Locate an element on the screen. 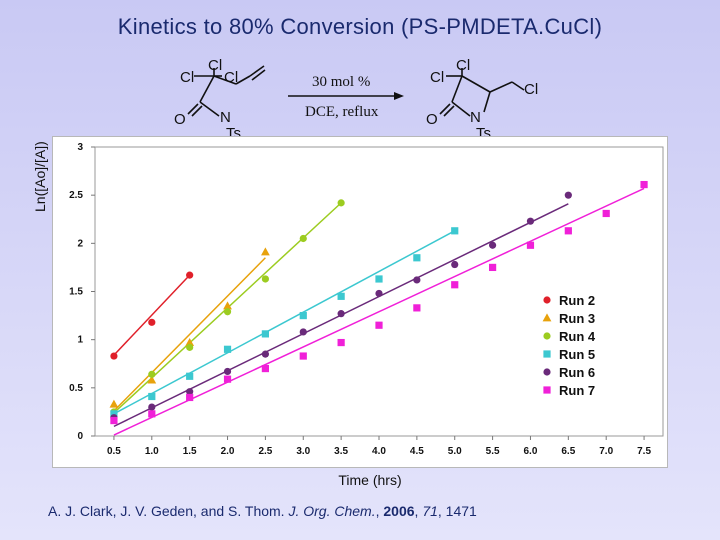  x-tick-label: 4.0 is located at coordinates (379, 451).